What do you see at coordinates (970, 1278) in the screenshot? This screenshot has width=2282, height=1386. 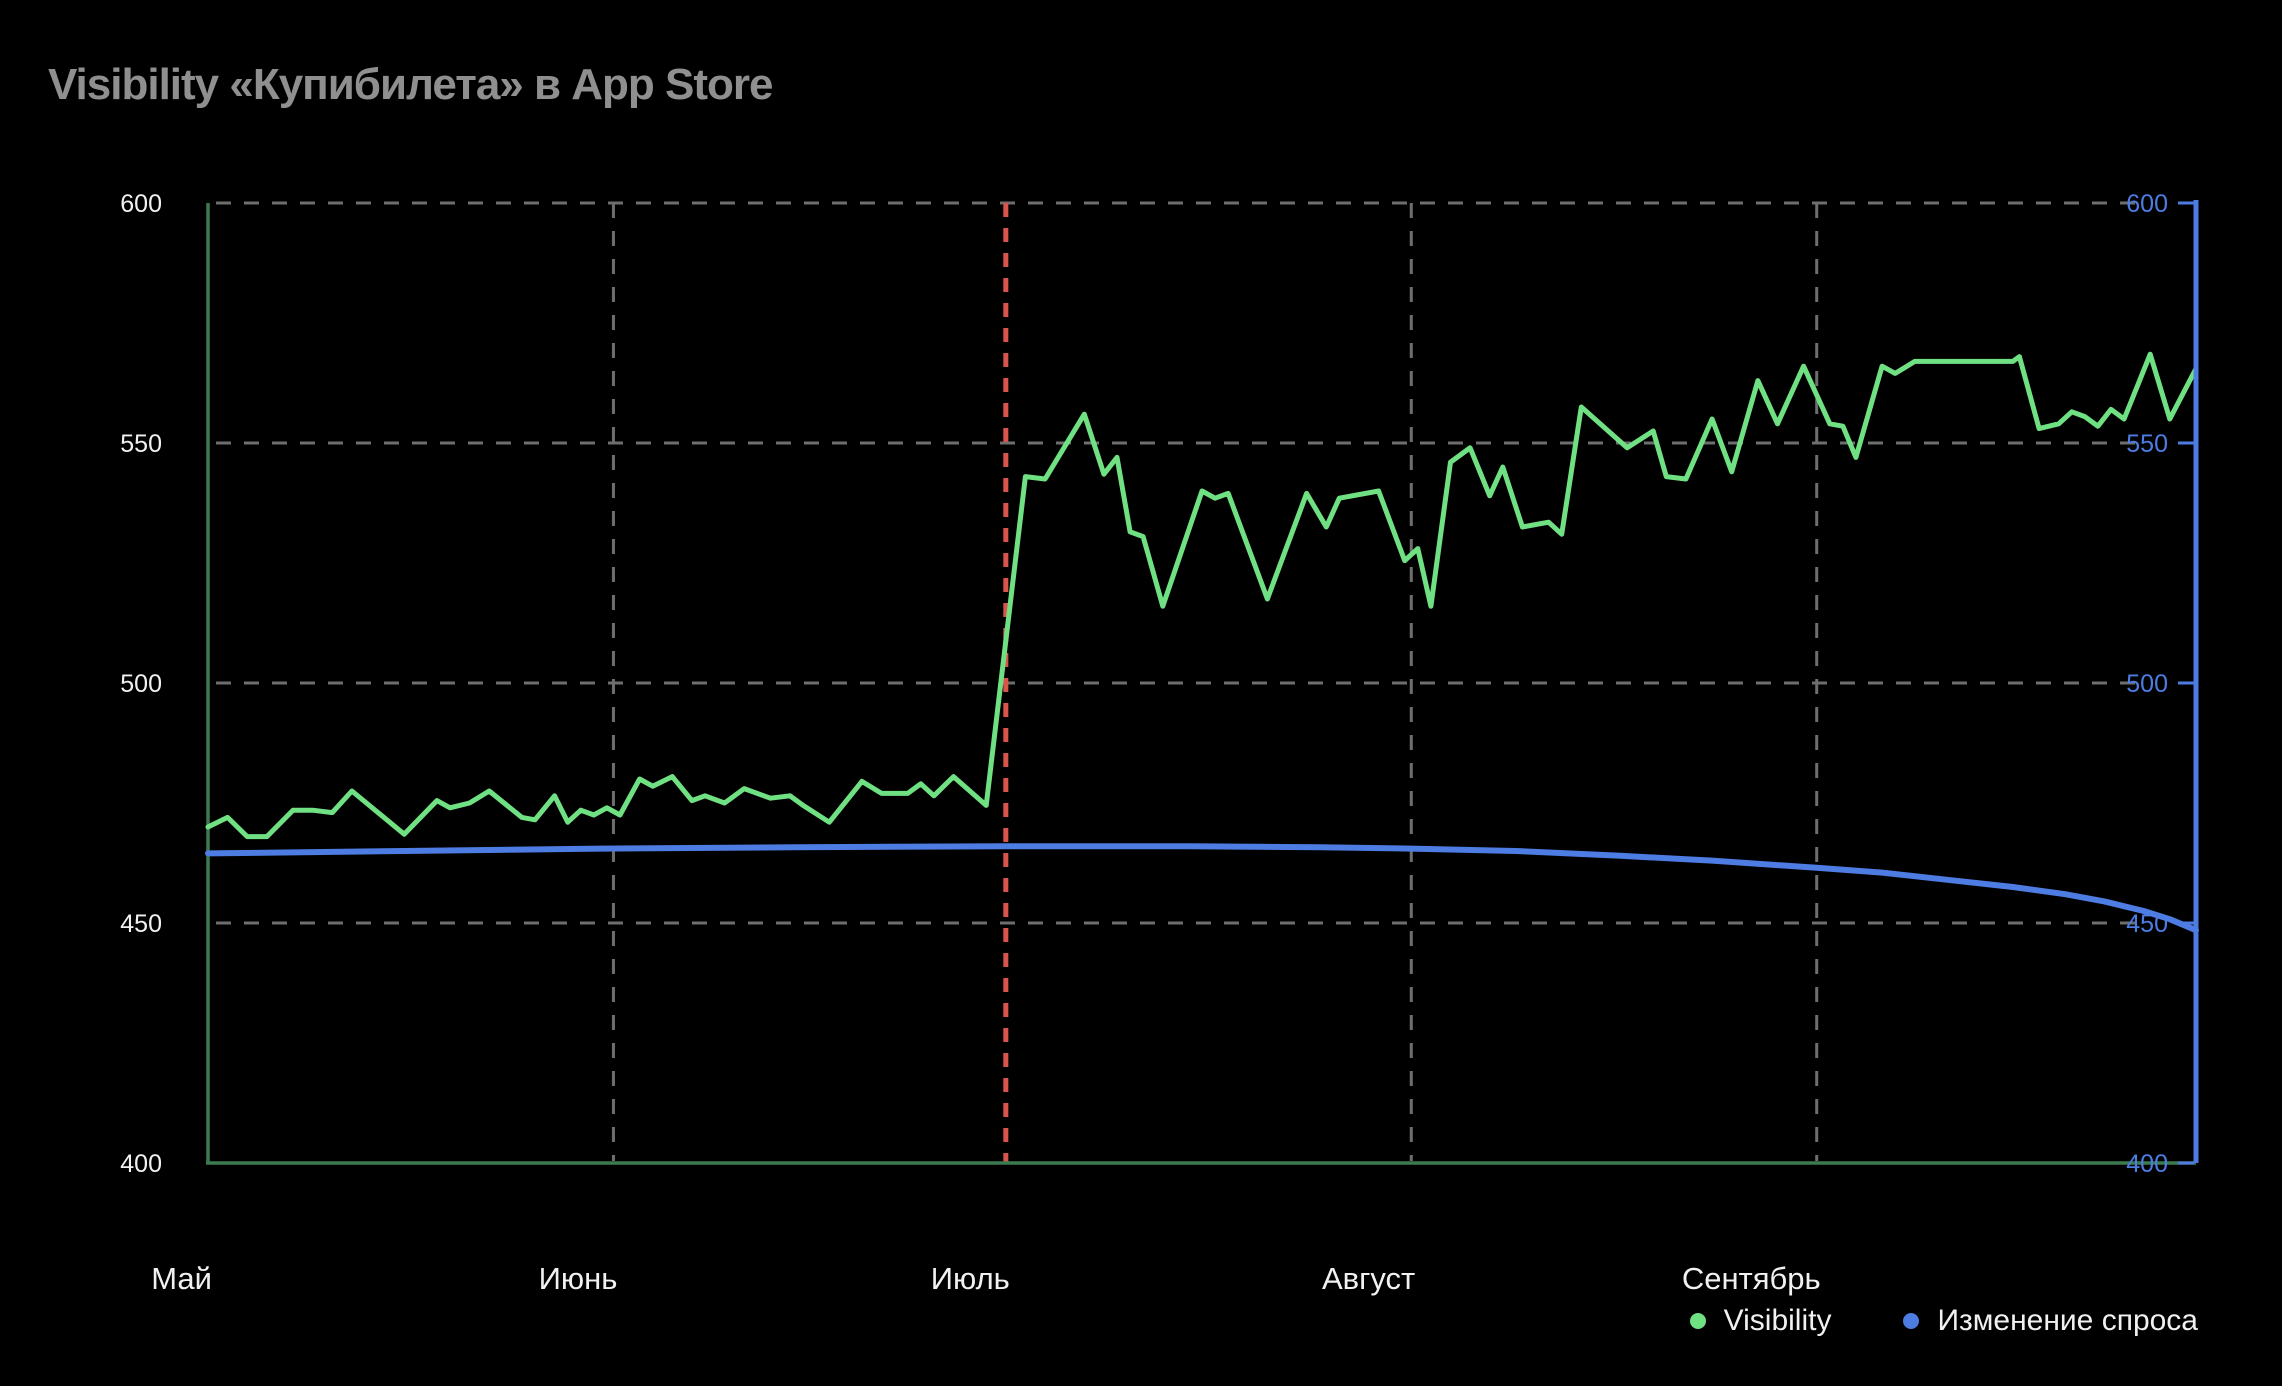 I see `x-axis-label-Июль: Июль` at bounding box center [970, 1278].